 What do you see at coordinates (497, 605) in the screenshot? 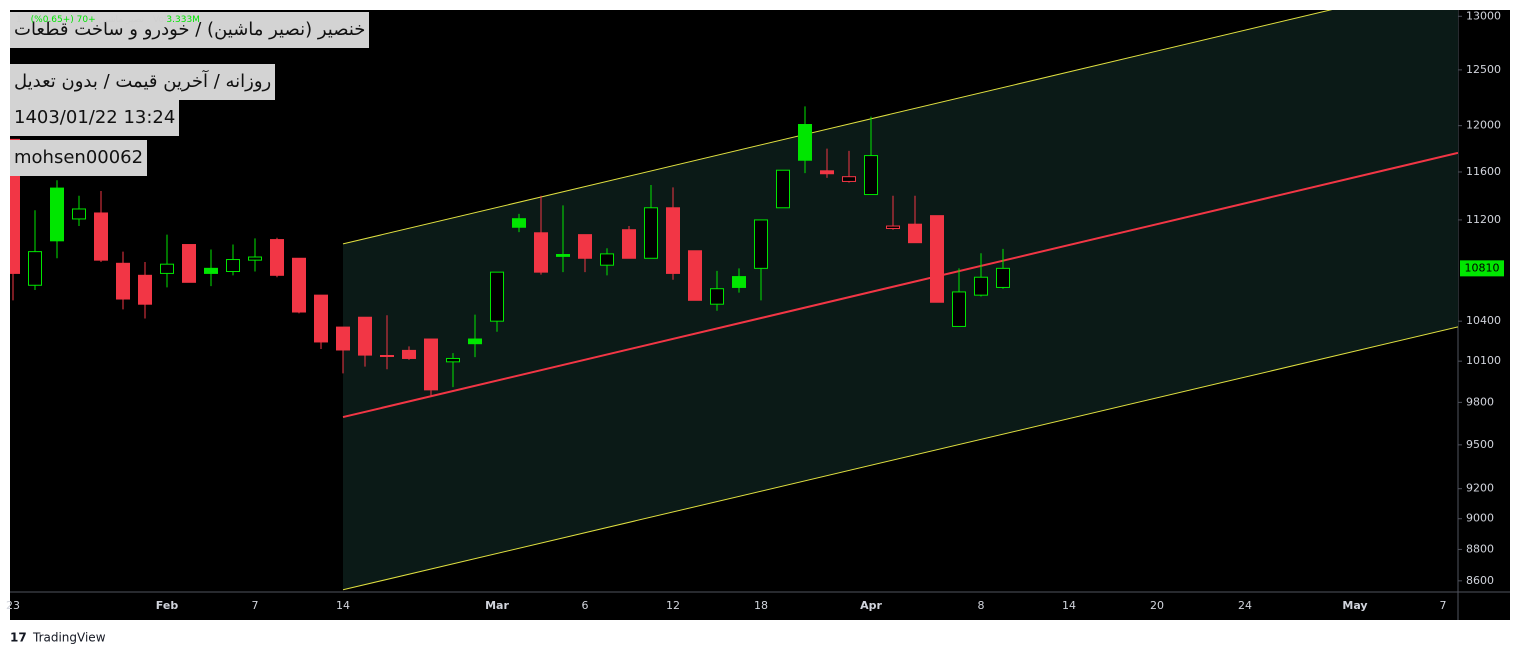
I see `x-tick-label: Mar` at bounding box center [497, 605].